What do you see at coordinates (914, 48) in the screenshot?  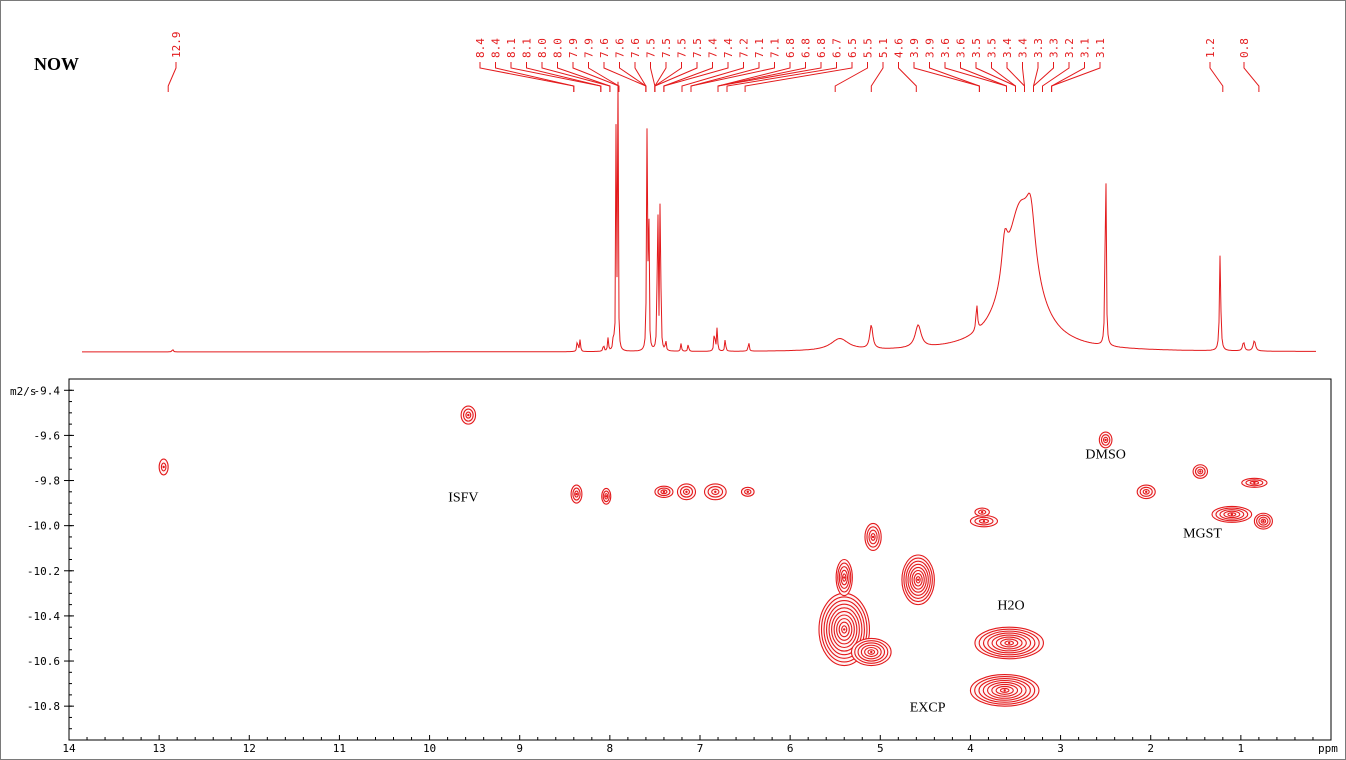 I see `peak-label: 3.9` at bounding box center [914, 48].